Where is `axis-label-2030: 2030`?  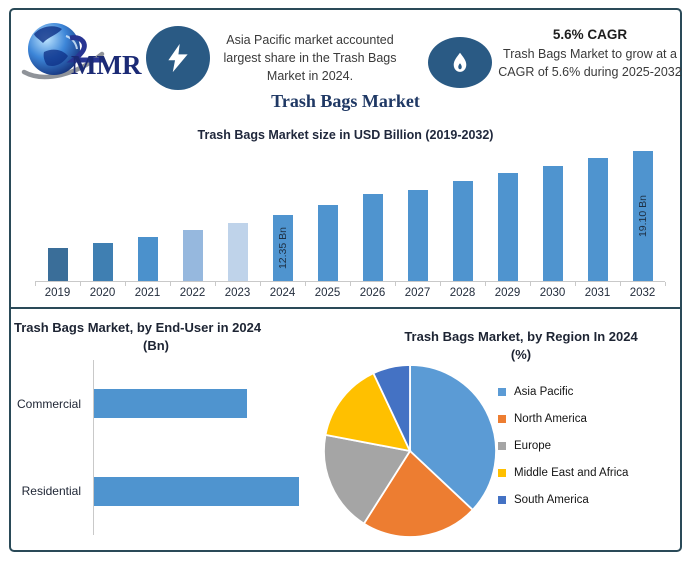 axis-label-2030: 2030 is located at coordinates (552, 293).